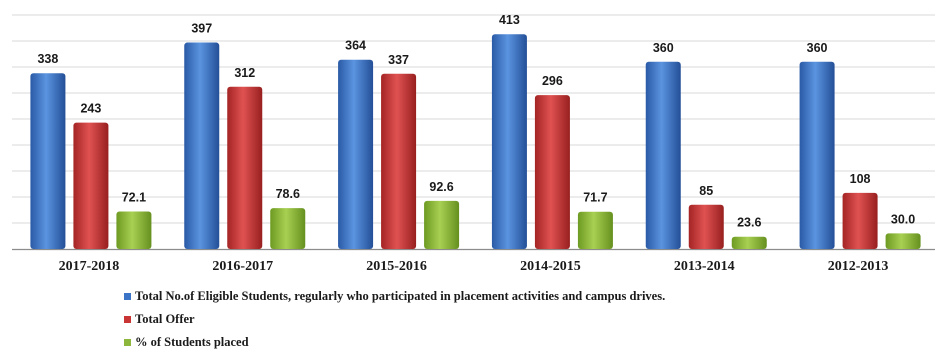  Describe the element at coordinates (355, 46) in the screenshot. I see `data-label-eligible-2015-2016: 364` at that location.